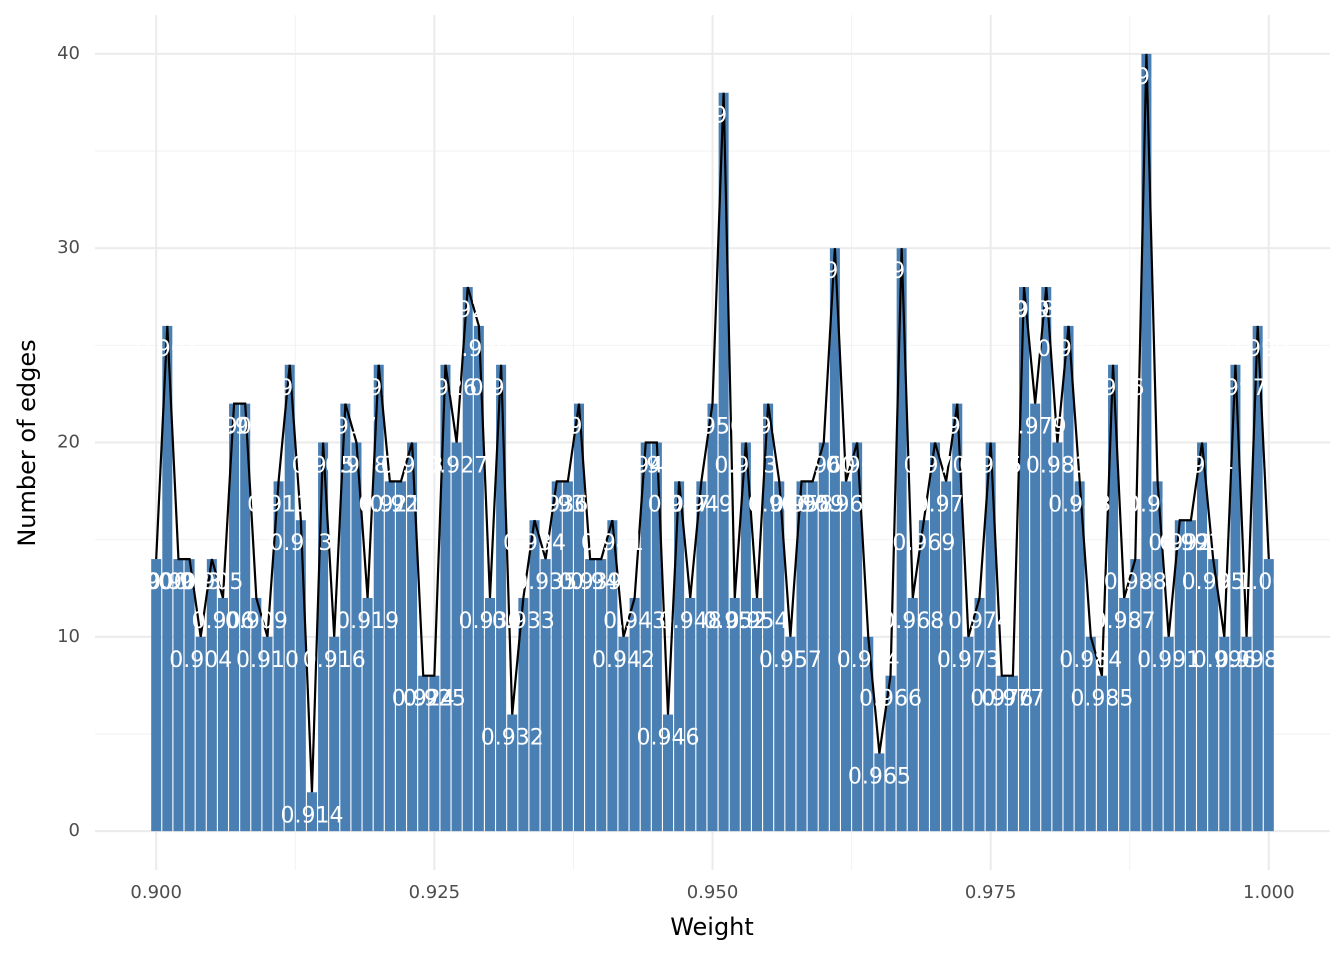 The image size is (1344, 960). I want to click on point-label: 0.916, so click(334, 660).